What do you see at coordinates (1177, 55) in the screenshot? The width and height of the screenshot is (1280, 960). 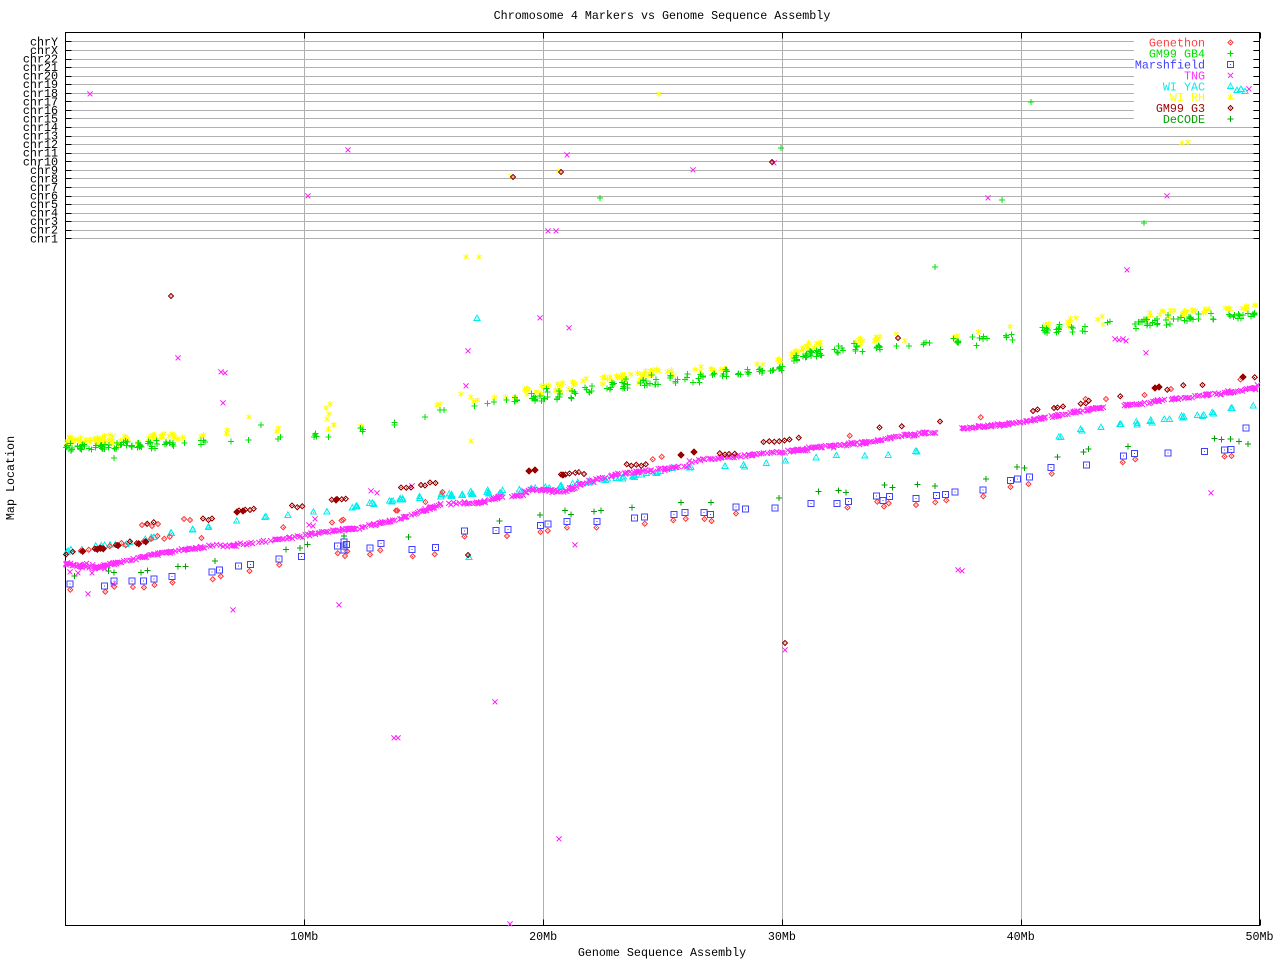 I see `svg-text: GM99 GB4` at bounding box center [1177, 55].